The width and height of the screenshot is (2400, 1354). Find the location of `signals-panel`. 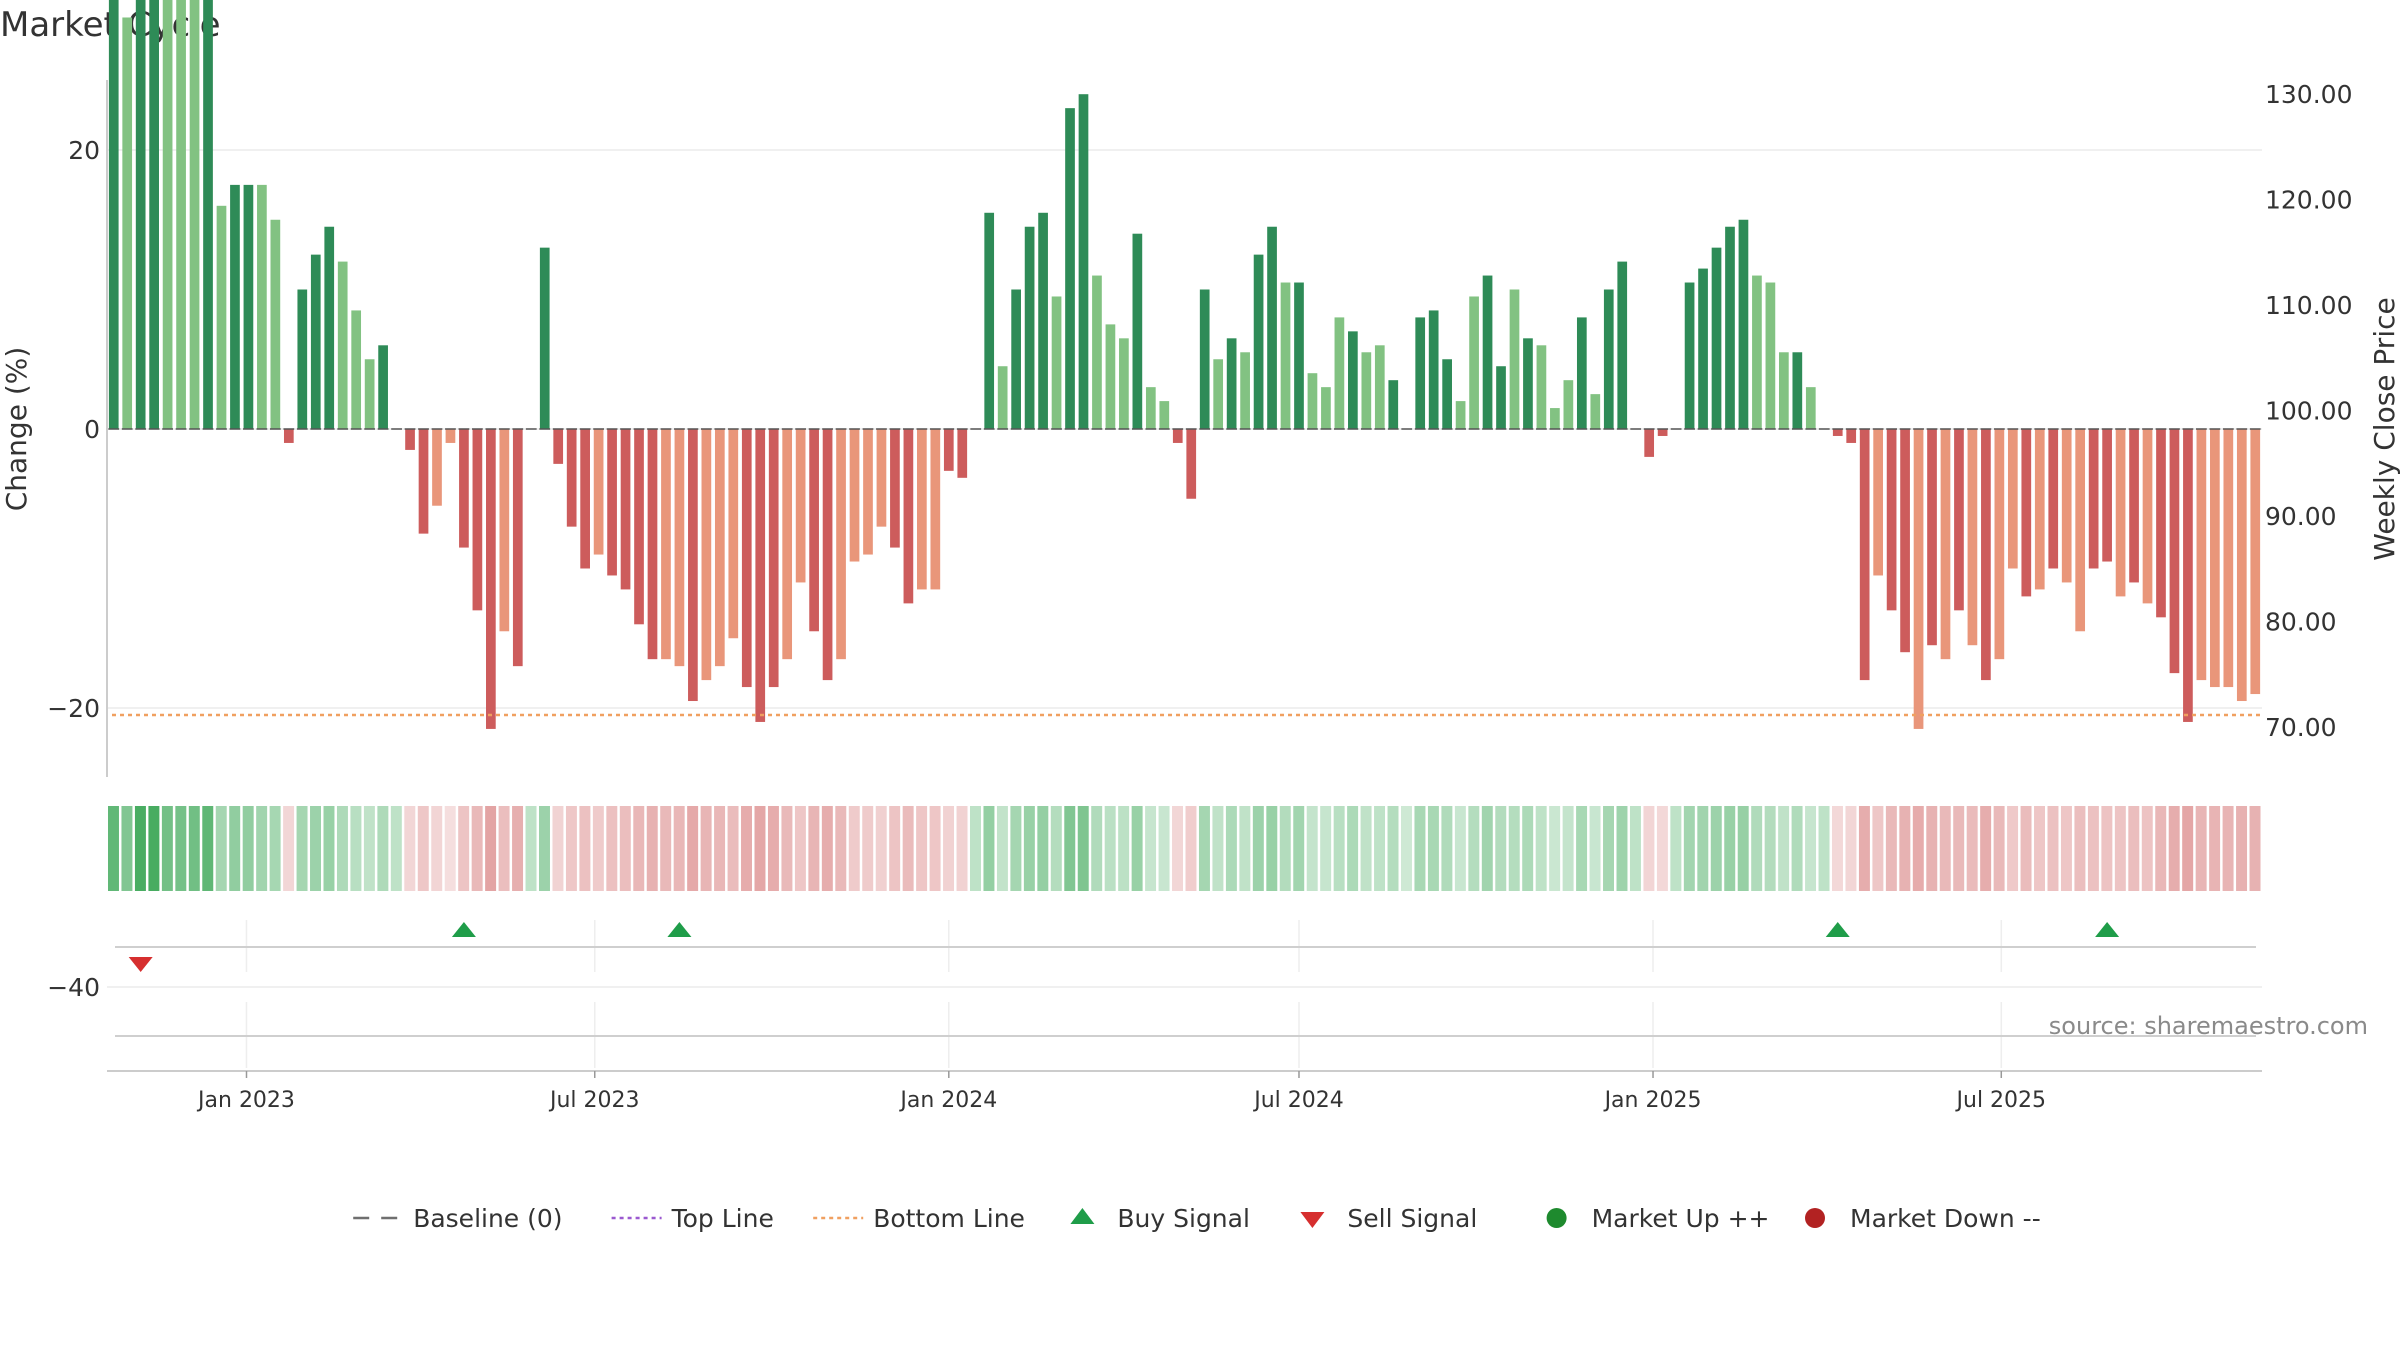

signals-panel is located at coordinates (1185, 994).